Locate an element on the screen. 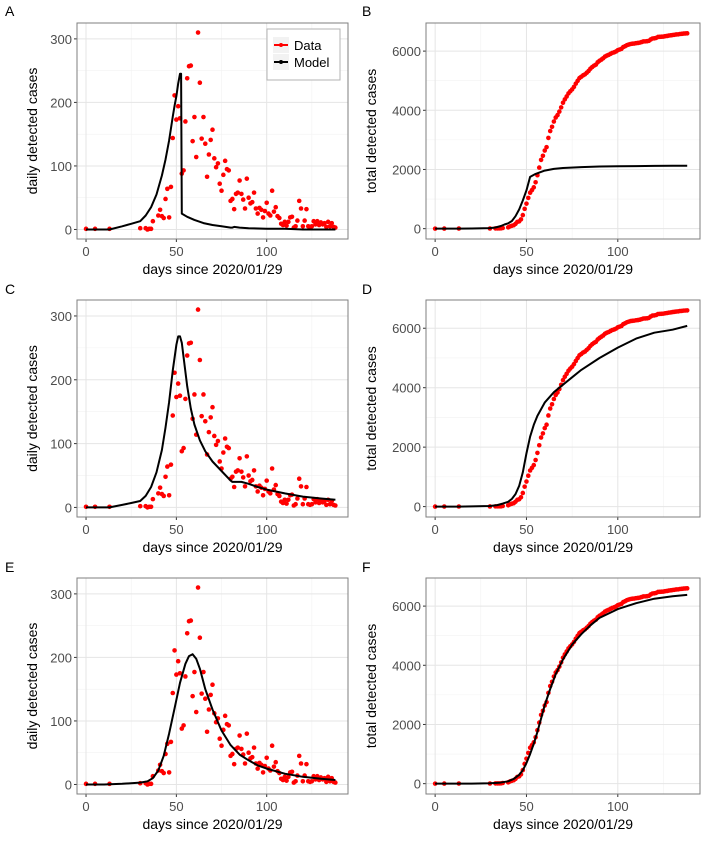 The height and width of the screenshot is (842, 711). data-points is located at coordinates (561, 408).